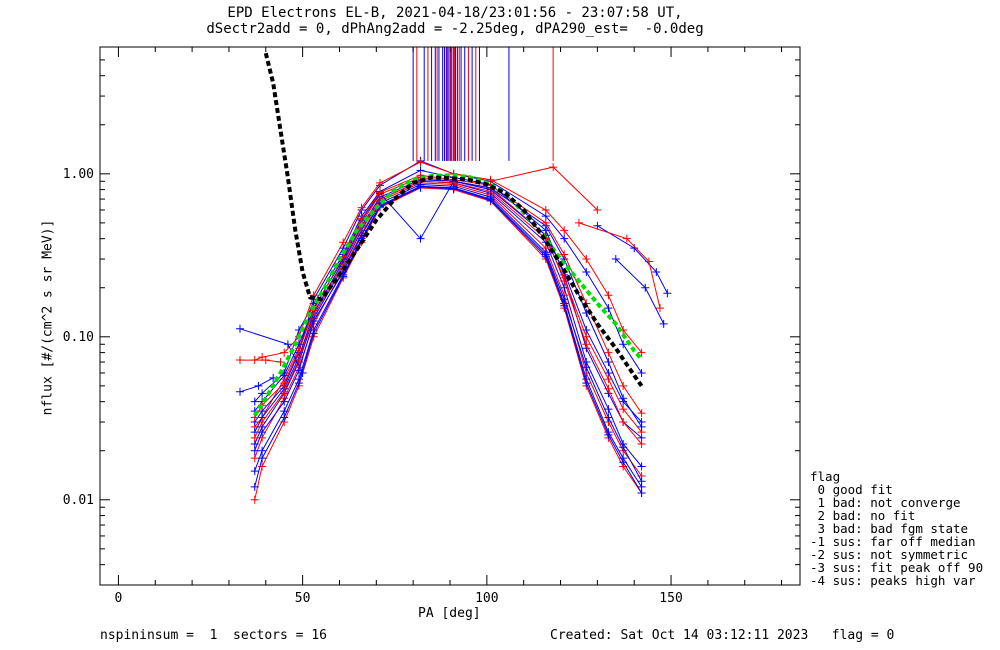  I want to click on legend-item-good-fit: 0 good fit, so click(851, 489).